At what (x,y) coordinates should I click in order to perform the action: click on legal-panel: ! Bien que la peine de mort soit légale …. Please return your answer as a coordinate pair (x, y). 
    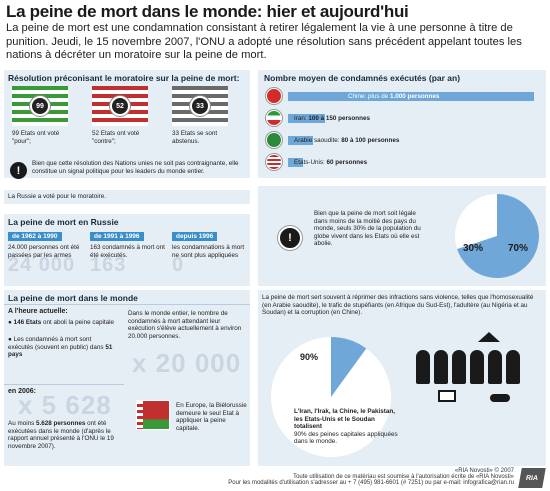
    Looking at the image, I should click on (402, 236).